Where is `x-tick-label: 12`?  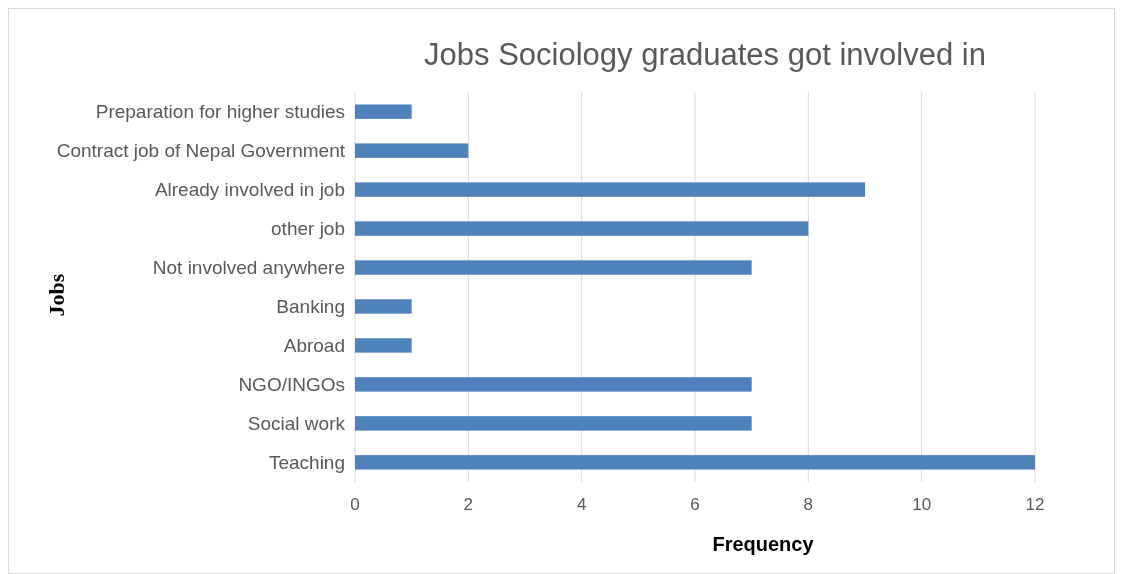 x-tick-label: 12 is located at coordinates (1035, 504).